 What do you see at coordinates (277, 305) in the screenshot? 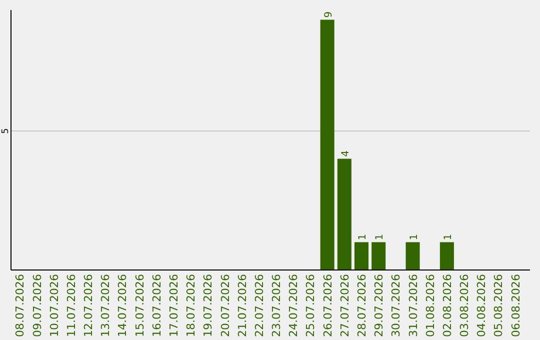
I see `x-tick-label: 23.07.2026` at bounding box center [277, 305].